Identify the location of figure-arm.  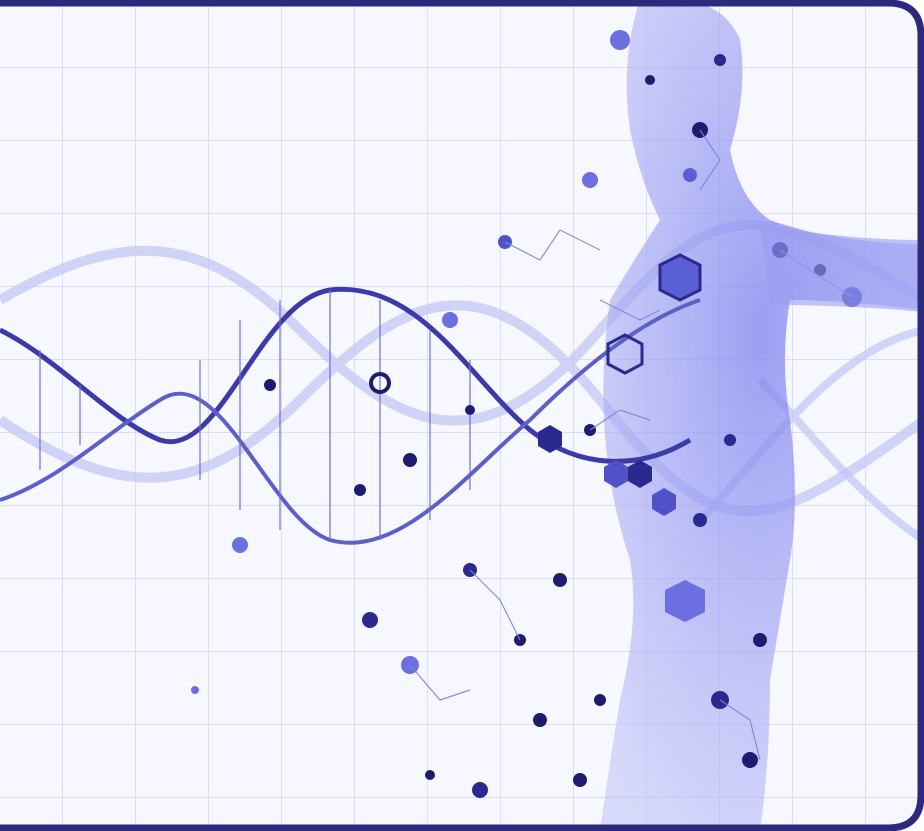
(842, 268).